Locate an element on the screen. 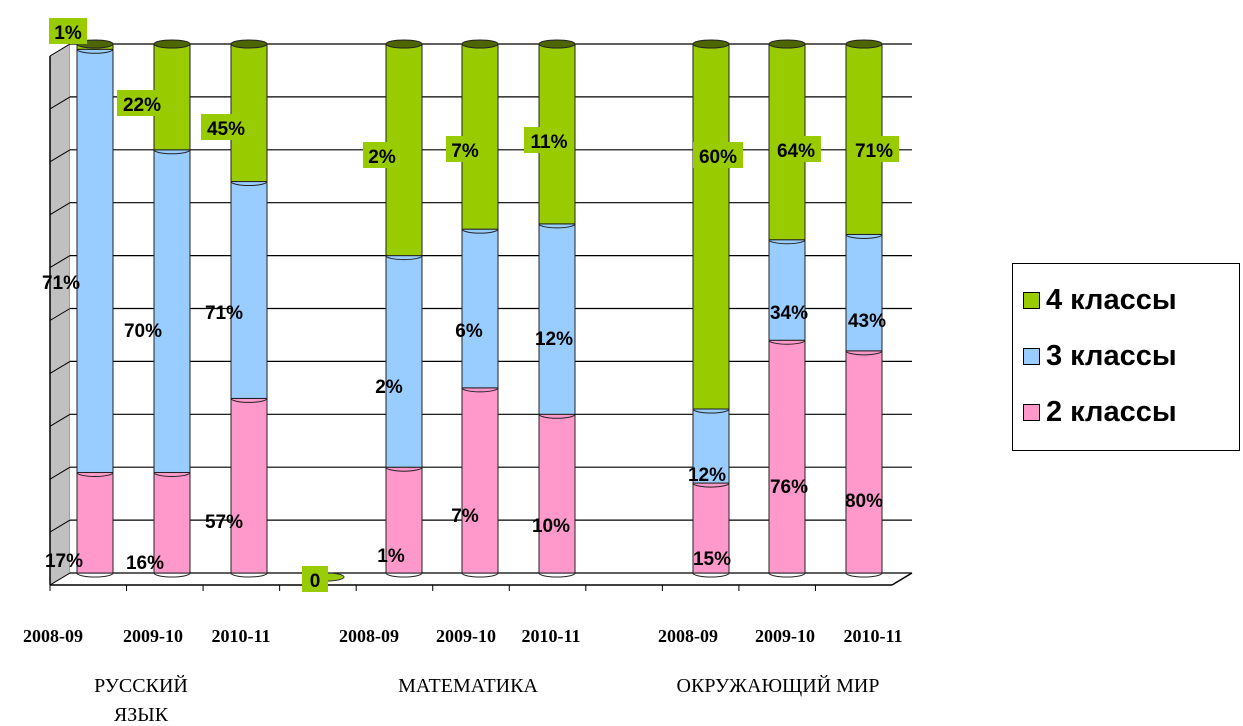 This screenshot has width=1243, height=726. group-label: МАТЕМАТИКА is located at coordinates (468, 686).